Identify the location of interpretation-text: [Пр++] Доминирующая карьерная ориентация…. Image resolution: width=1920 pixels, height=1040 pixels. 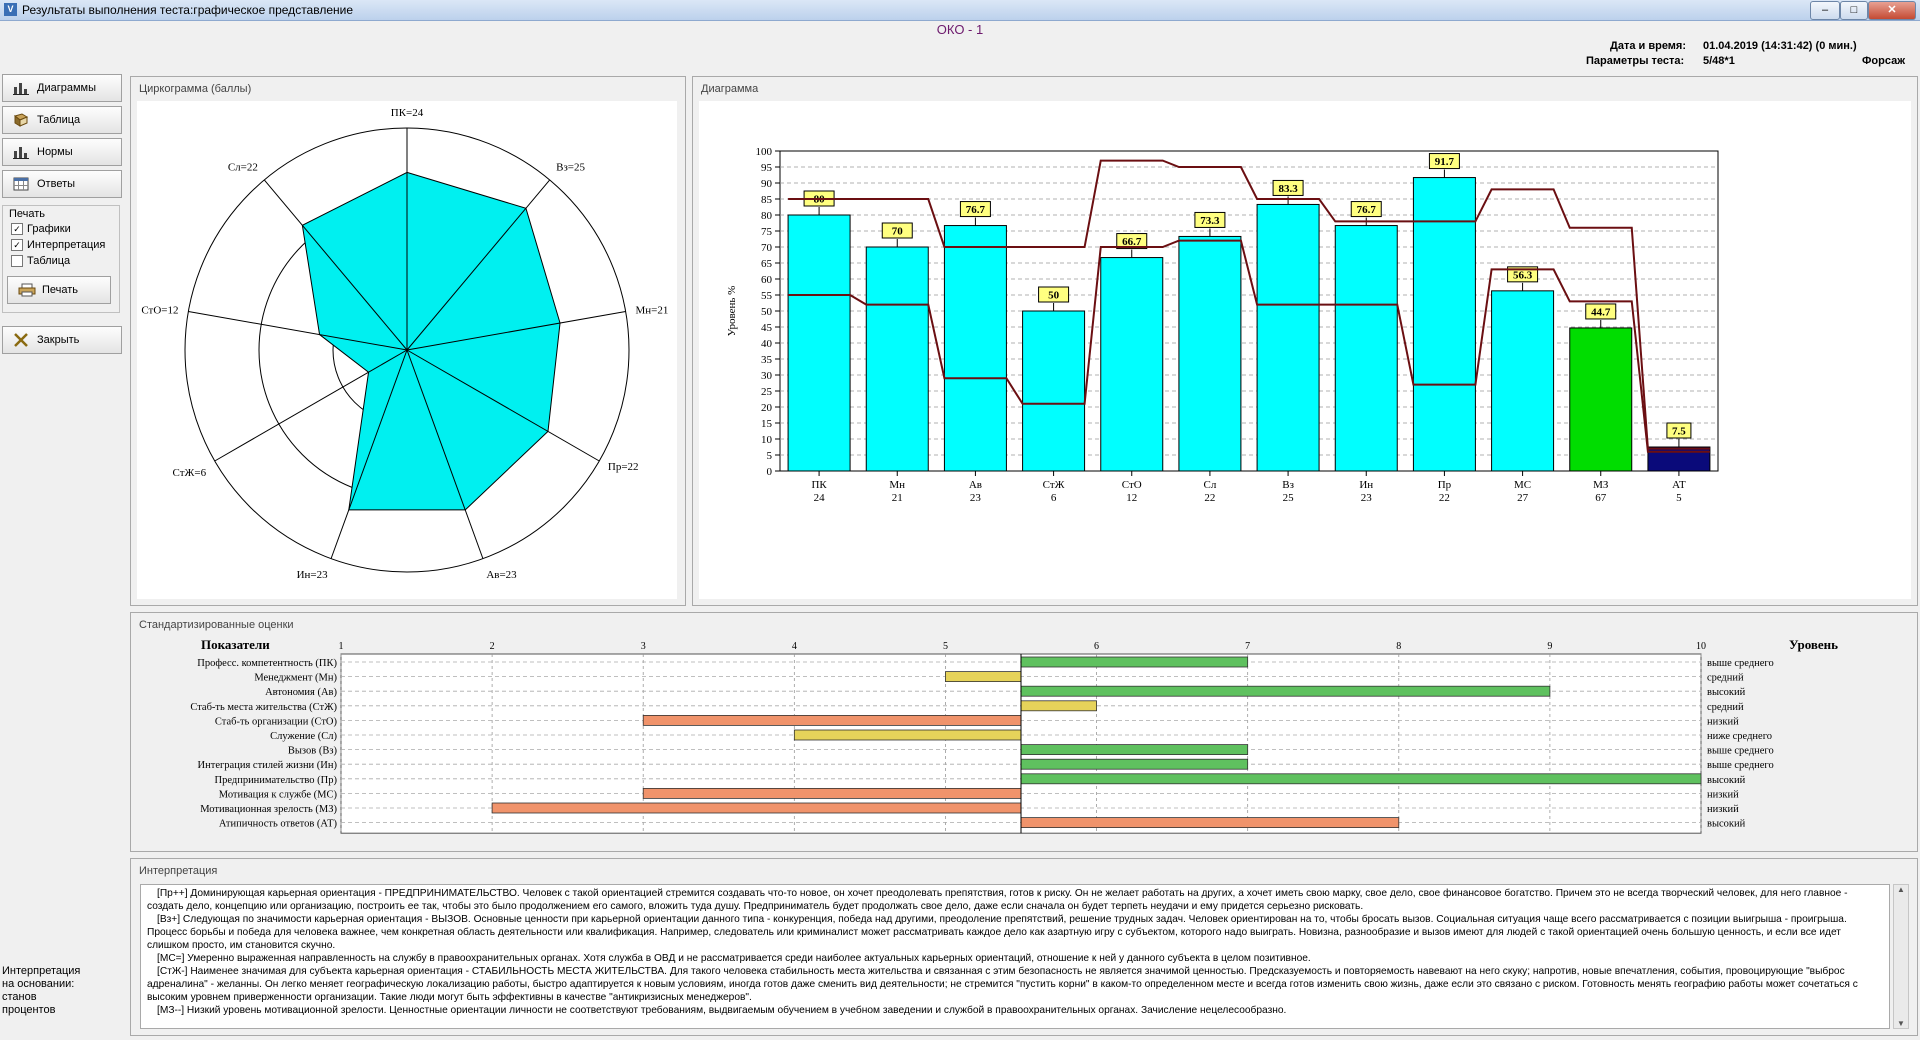
(1015, 956).